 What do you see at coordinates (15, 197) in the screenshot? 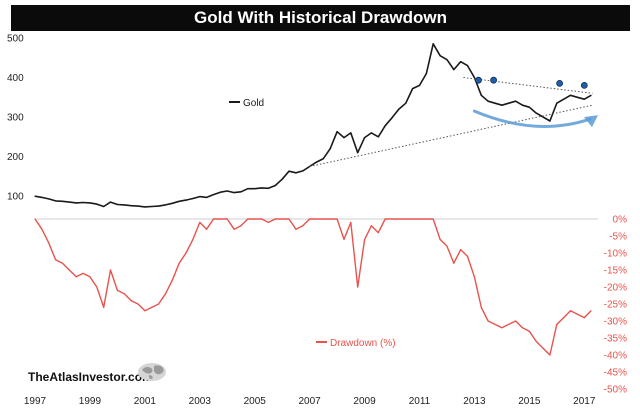
I see `gold-y-tick-label: 100` at bounding box center [15, 197].